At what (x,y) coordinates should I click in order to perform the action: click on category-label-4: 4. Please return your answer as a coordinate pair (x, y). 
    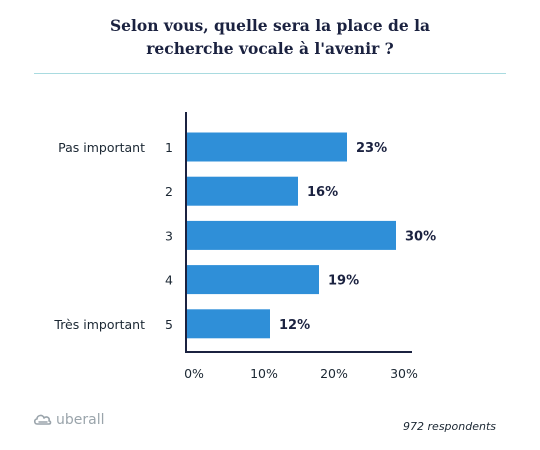
    Looking at the image, I should click on (169, 280).